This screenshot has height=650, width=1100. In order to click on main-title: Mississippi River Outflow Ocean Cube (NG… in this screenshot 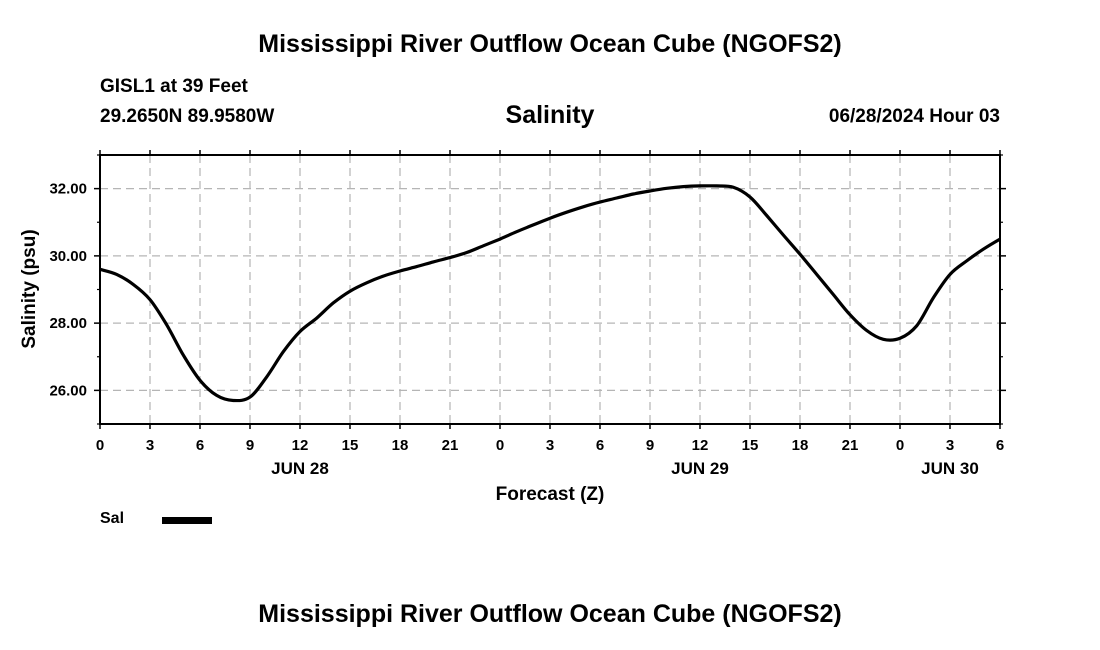, I will do `click(550, 44)`.